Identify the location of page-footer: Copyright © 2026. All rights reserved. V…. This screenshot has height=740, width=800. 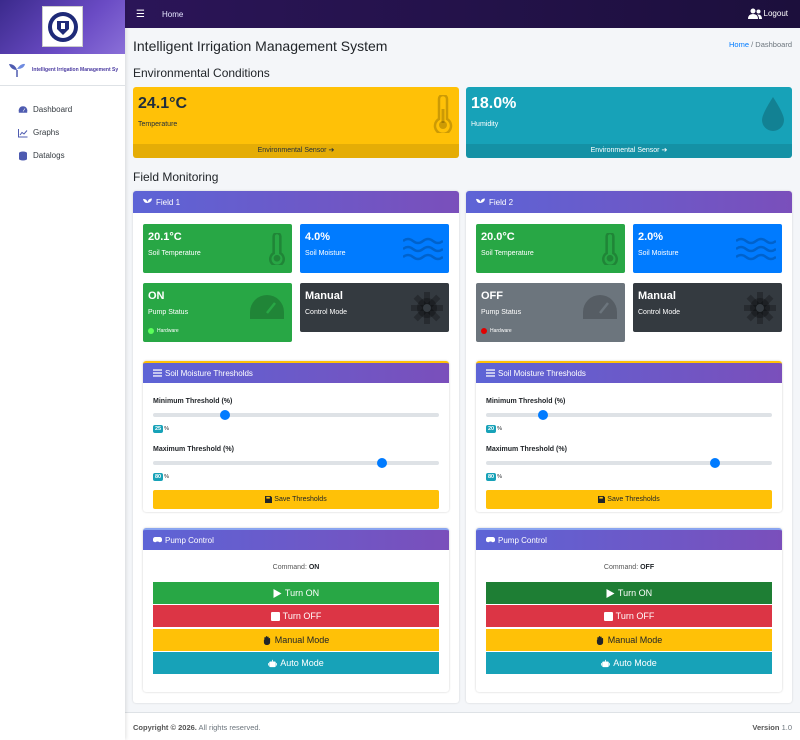
(462, 726).